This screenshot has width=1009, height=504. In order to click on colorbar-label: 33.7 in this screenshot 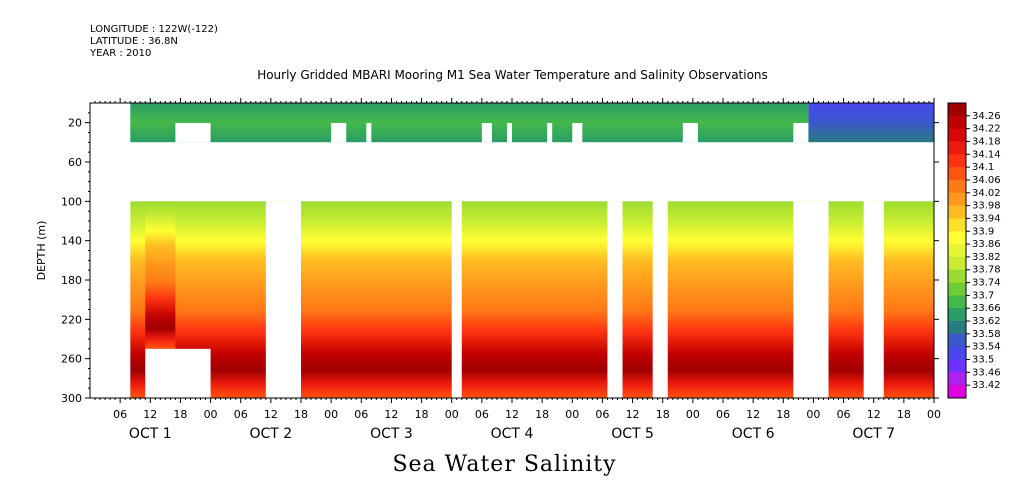, I will do `click(983, 295)`.